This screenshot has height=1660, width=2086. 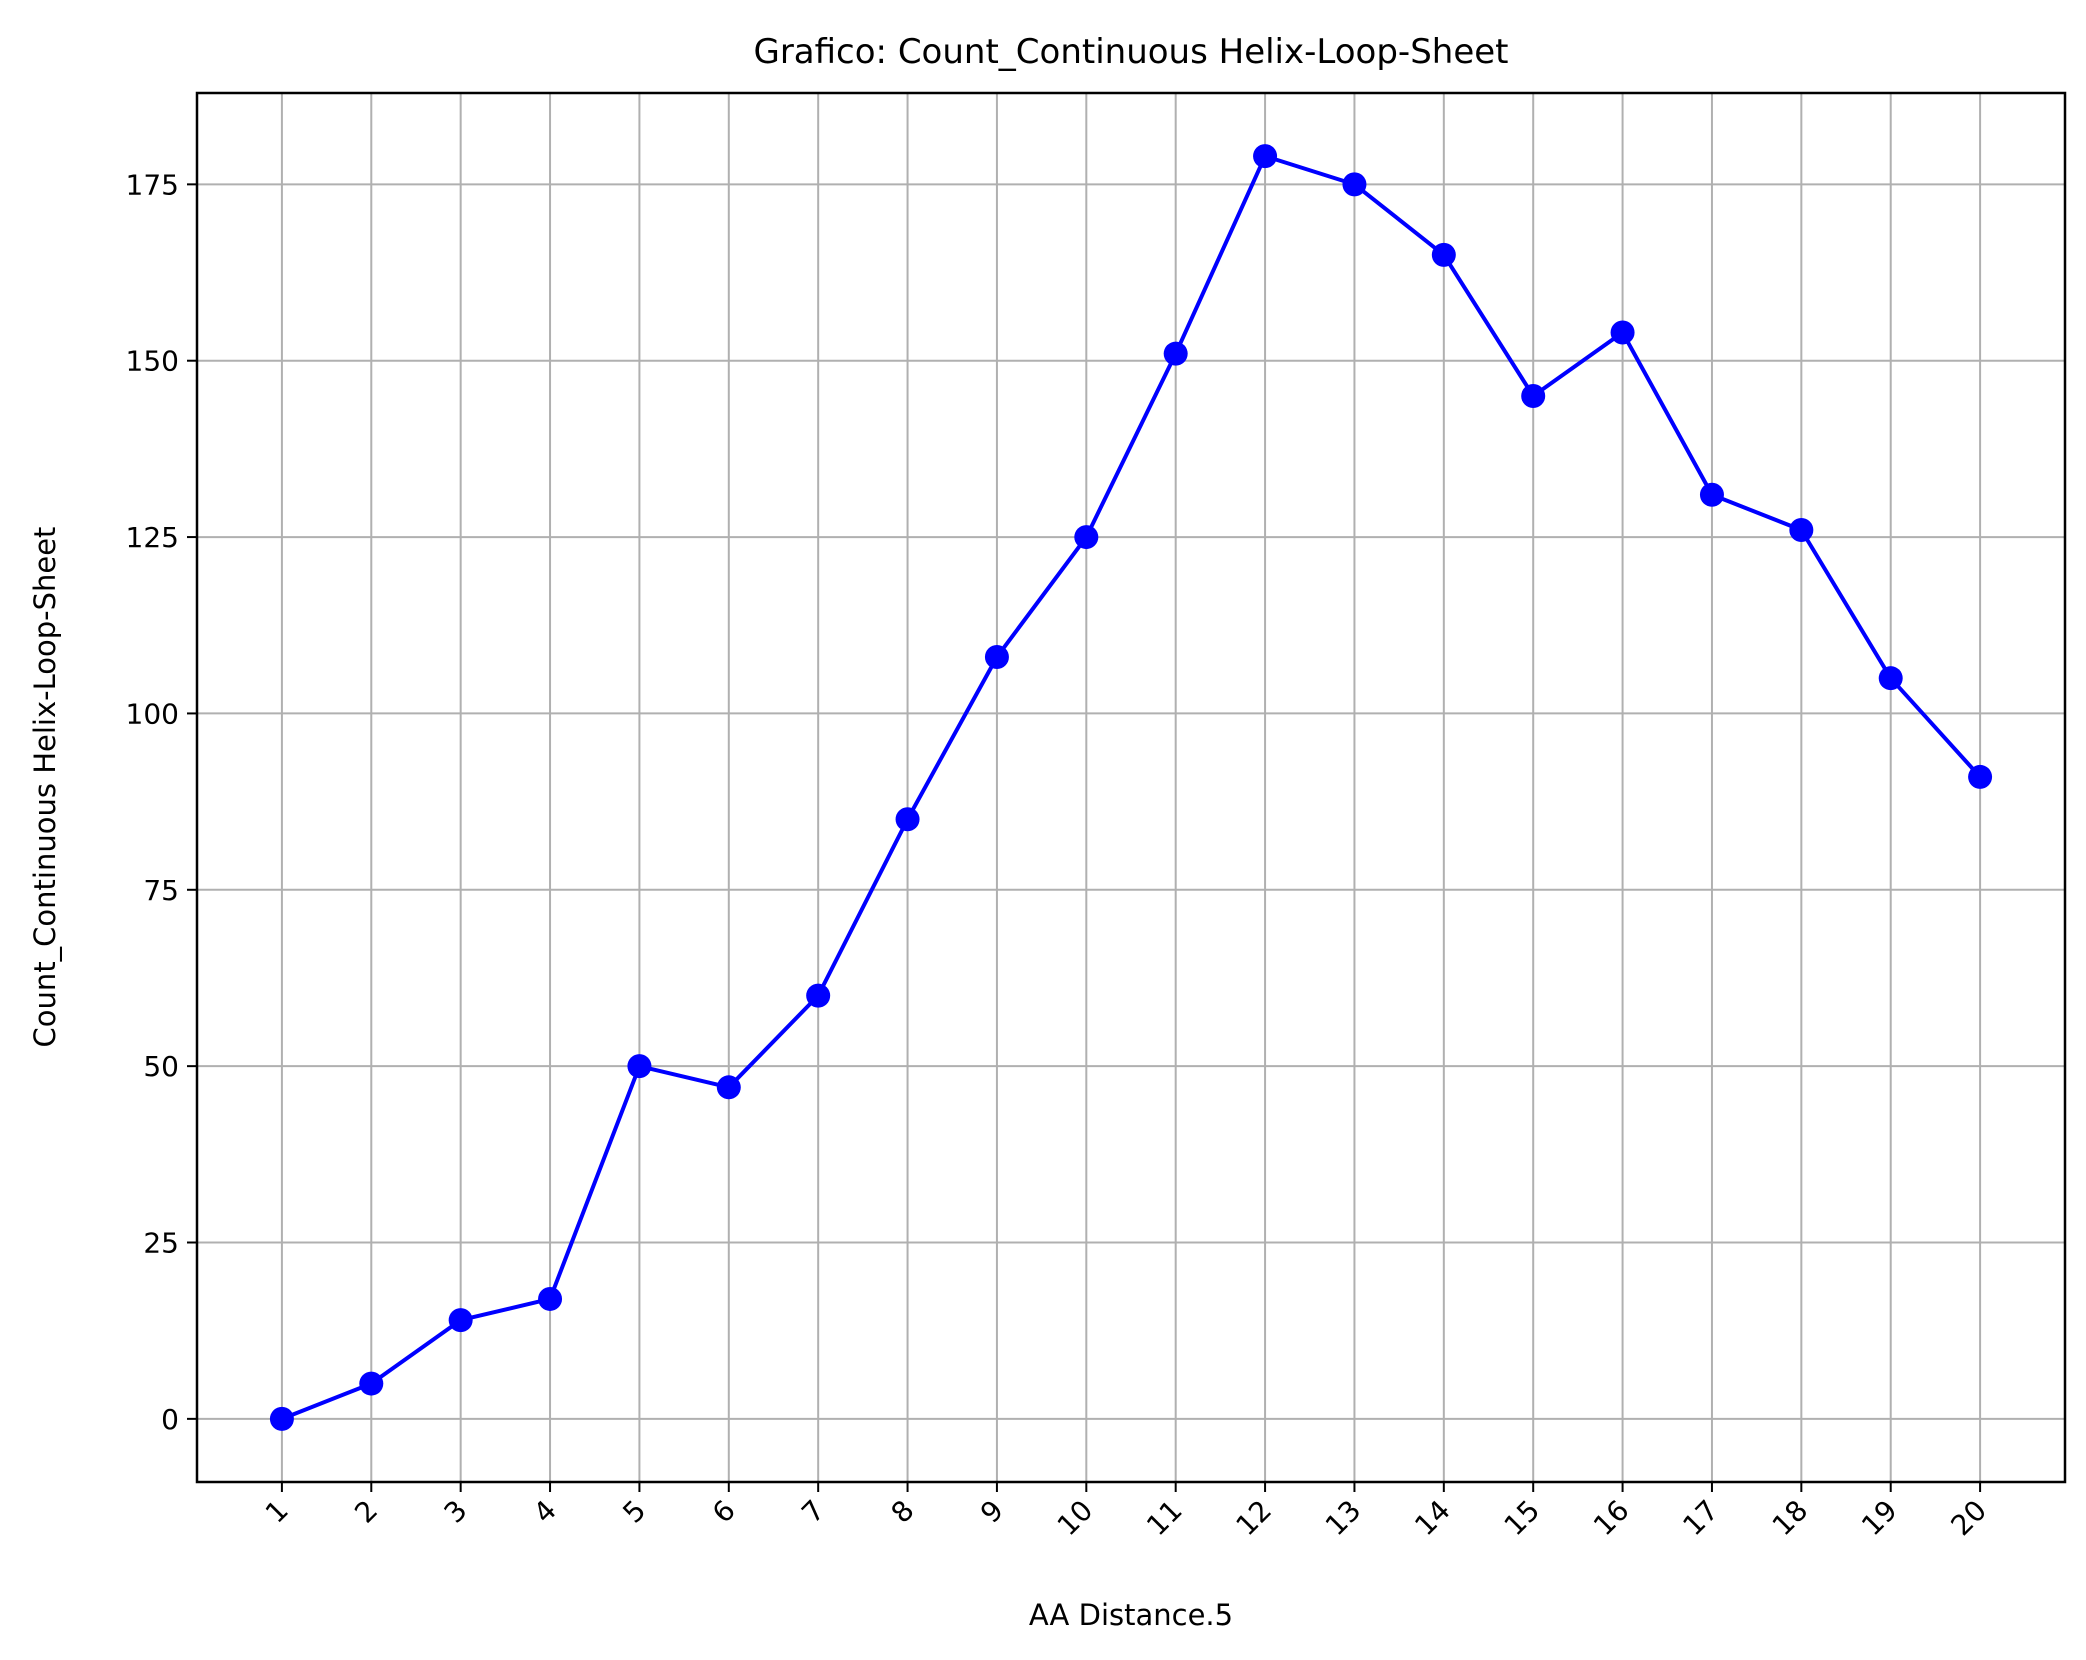 I want to click on y-tick-label: 175, so click(x=152, y=184).